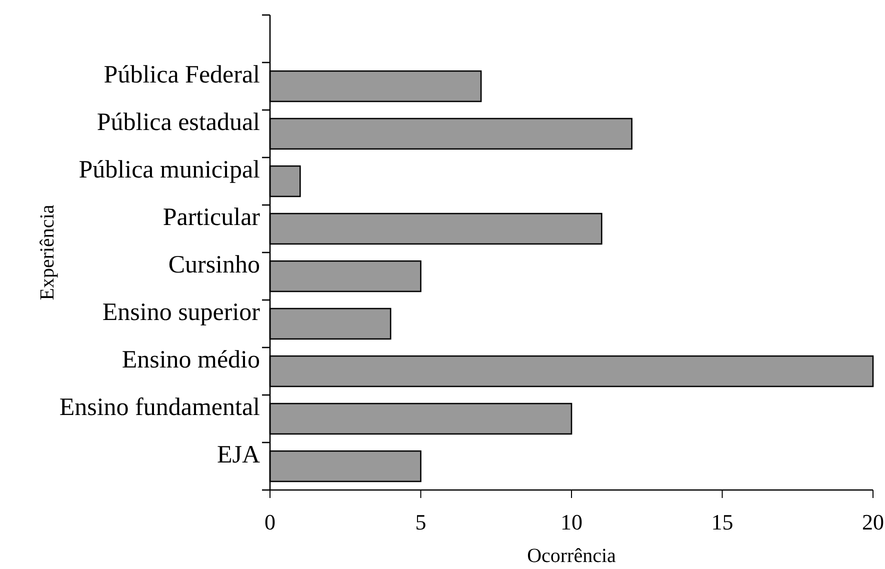 The width and height of the screenshot is (885, 569). Describe the element at coordinates (191, 360) in the screenshot. I see `y-tick-label: Ensino médio` at that location.